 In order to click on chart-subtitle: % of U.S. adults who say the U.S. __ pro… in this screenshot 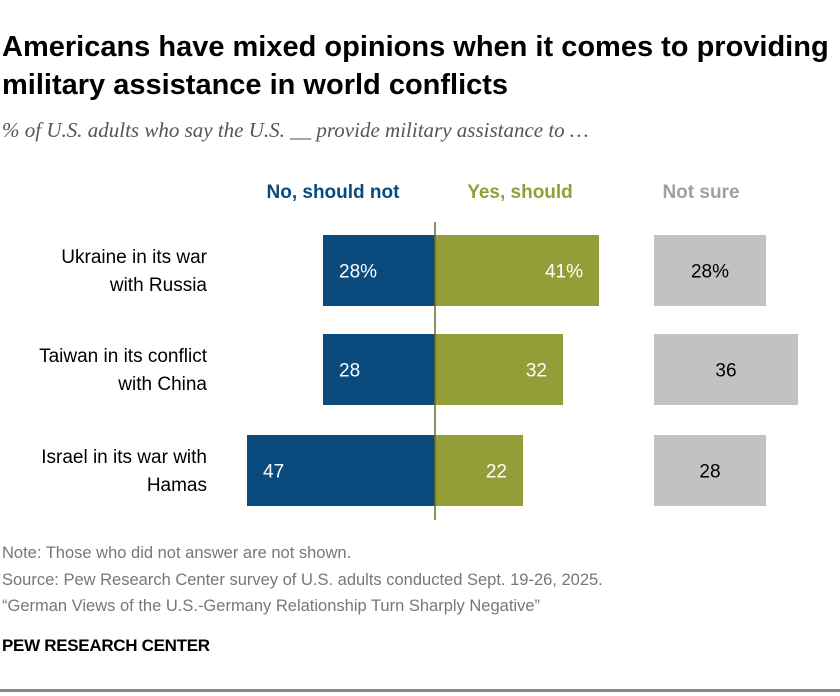, I will do `click(295, 130)`.